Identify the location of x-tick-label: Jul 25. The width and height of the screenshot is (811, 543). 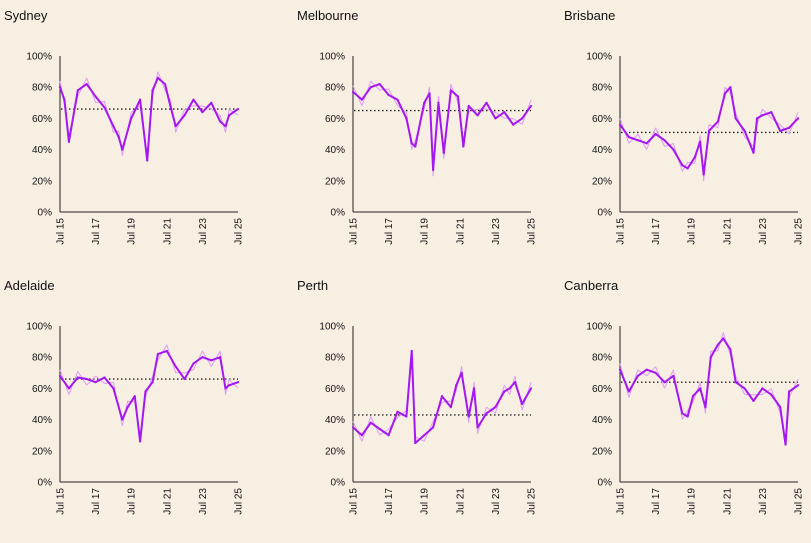
(799, 231).